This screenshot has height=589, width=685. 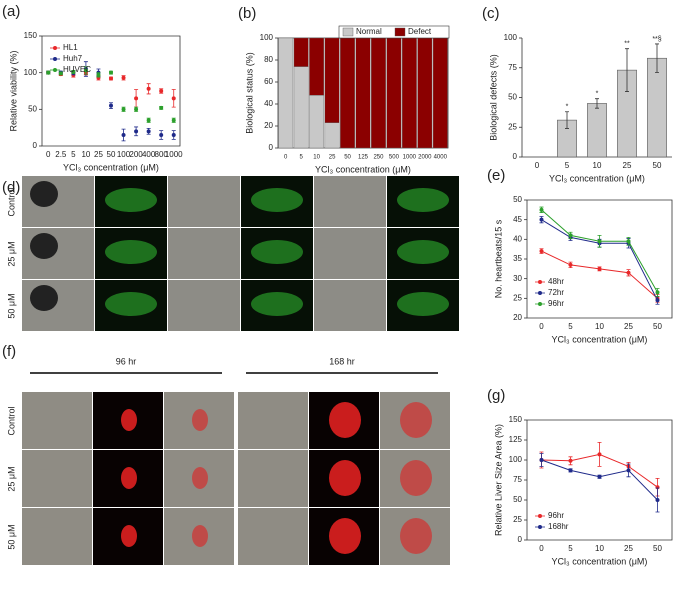 I want to click on annotation: *, so click(x=567, y=107).